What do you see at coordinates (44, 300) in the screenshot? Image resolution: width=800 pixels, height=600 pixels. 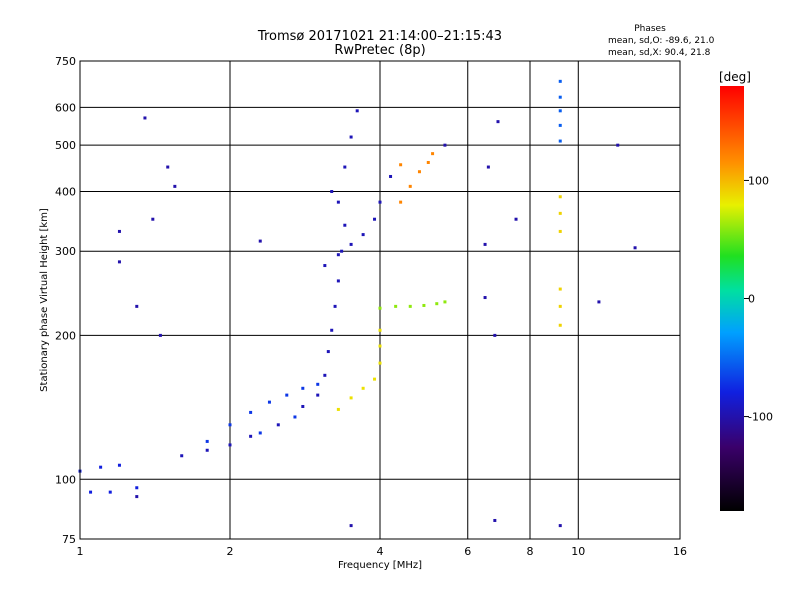 I see `y-axis-label: Stationary phase Virtual Height [km]` at bounding box center [44, 300].